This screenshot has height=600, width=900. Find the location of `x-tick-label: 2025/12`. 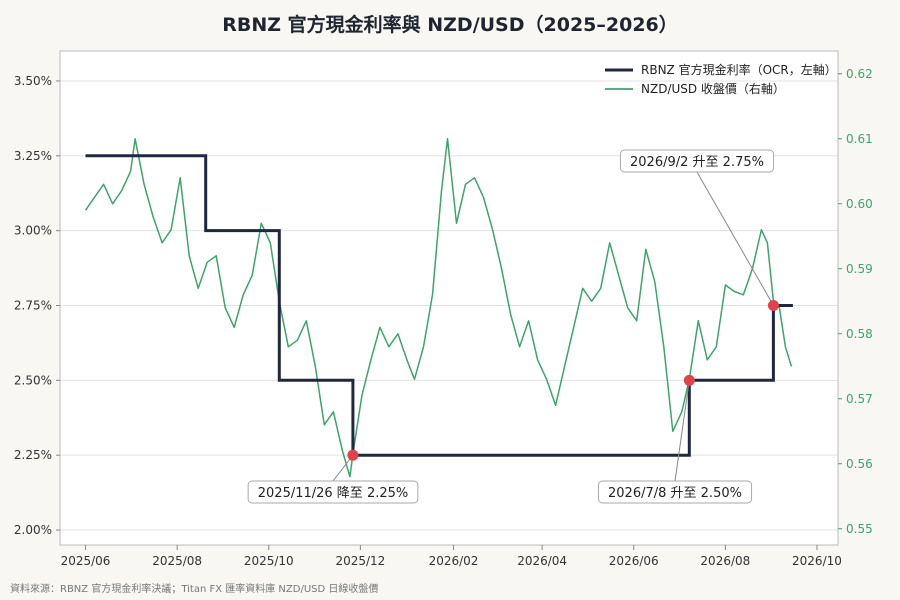

x-tick-label: 2025/12 is located at coordinates (360, 561).